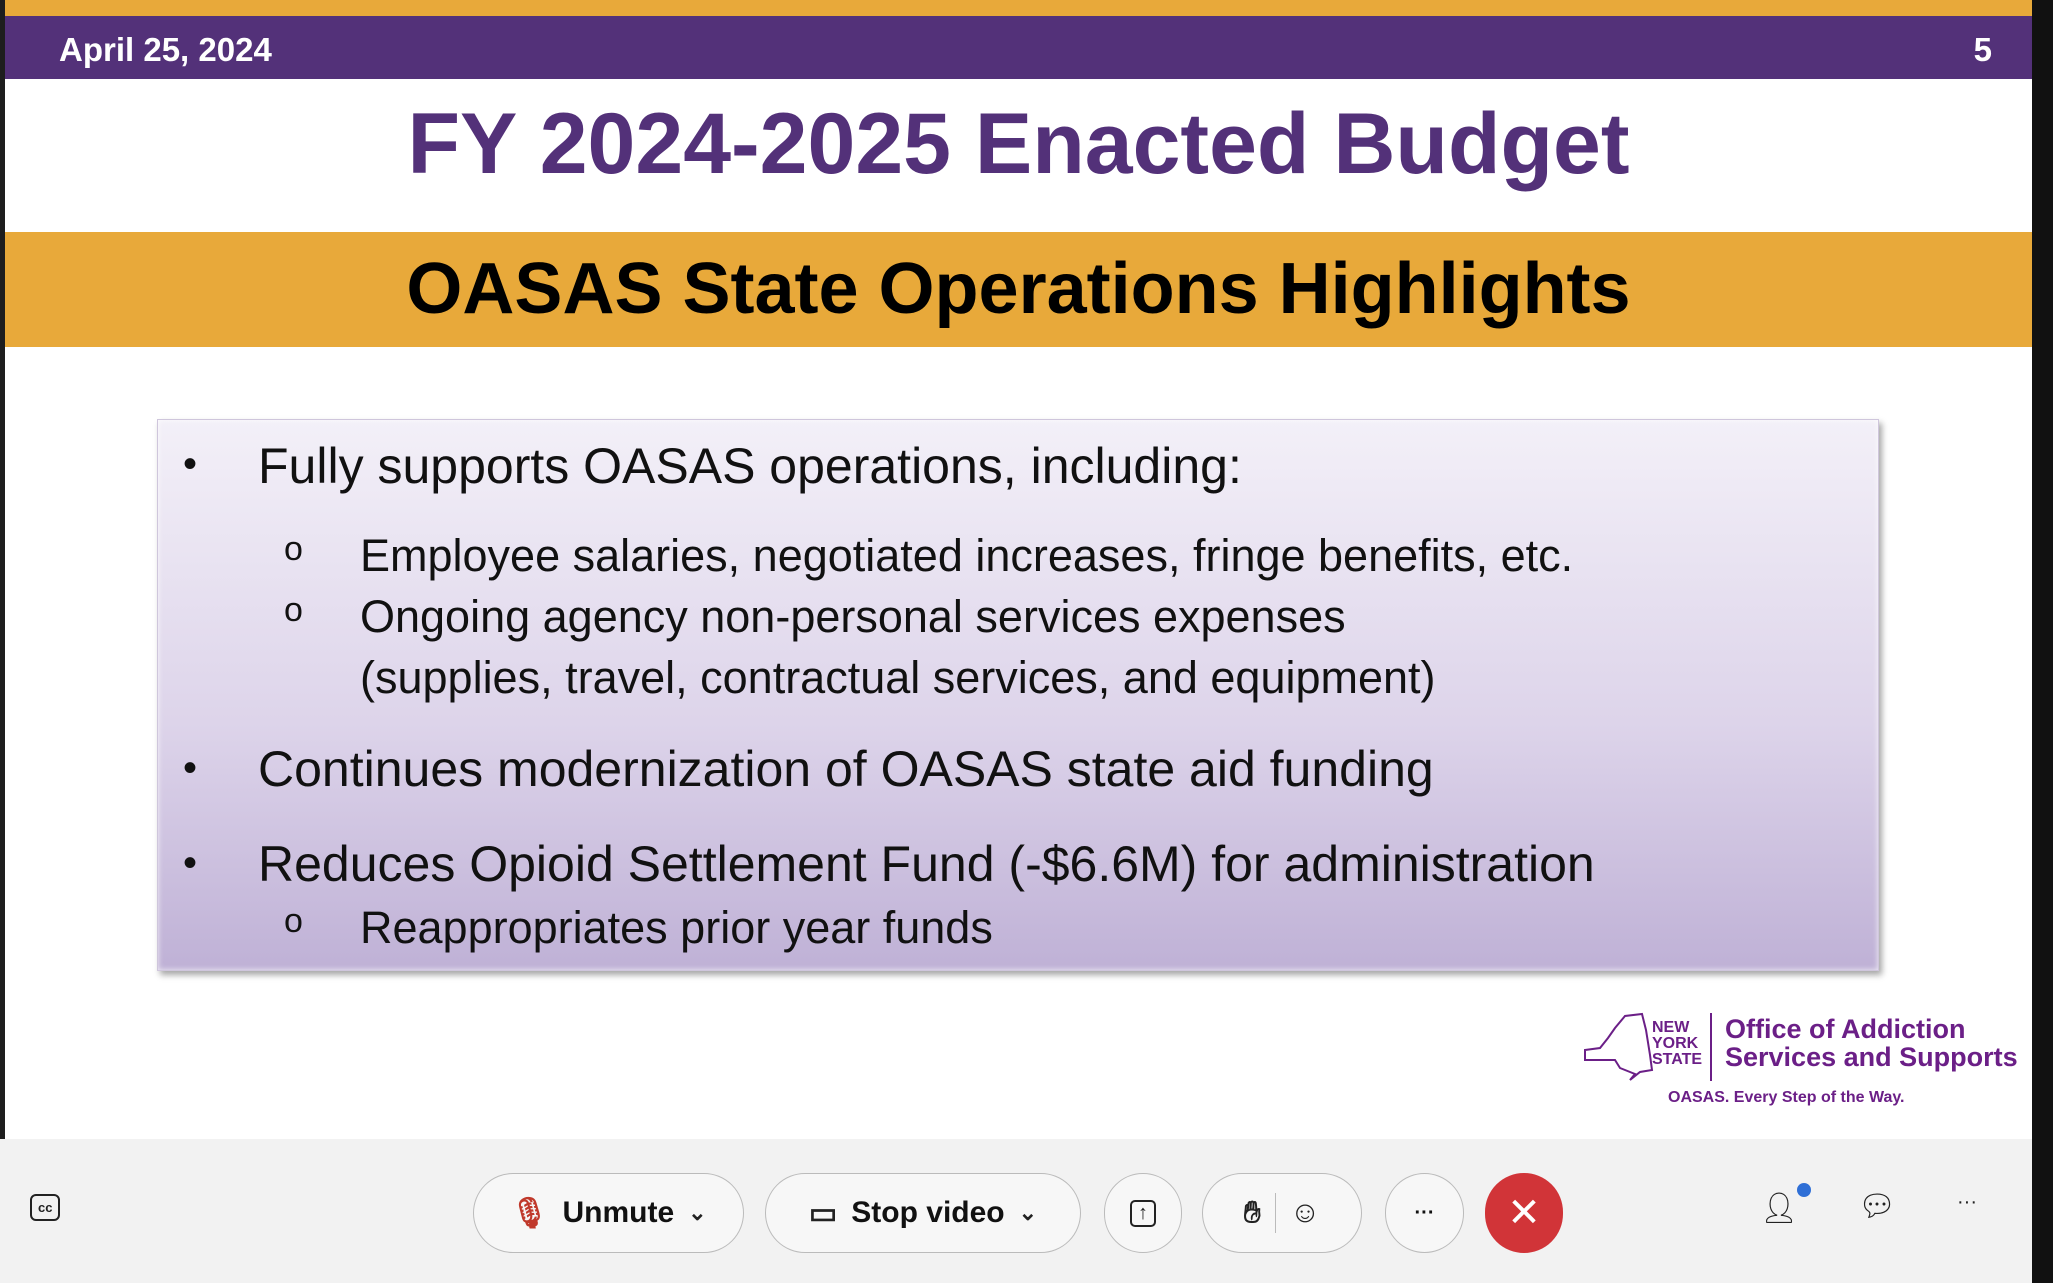 This screenshot has width=2053, height=1283. I want to click on add-reaction-icon: ☺, so click(1305, 1212).